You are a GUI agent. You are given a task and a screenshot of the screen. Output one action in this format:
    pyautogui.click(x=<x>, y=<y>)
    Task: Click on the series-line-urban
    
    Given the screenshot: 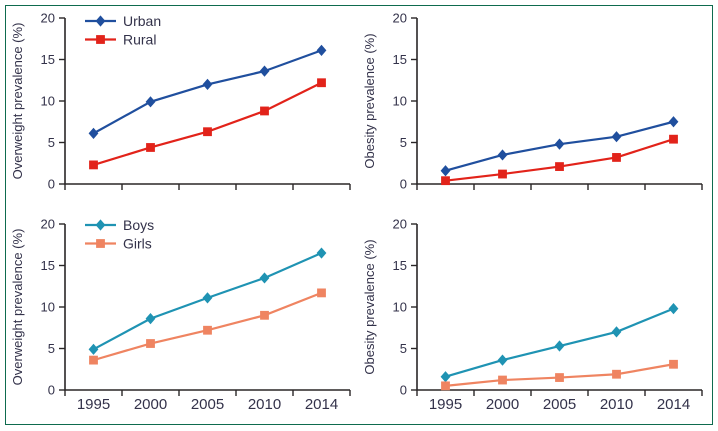 What is the action you would take?
    pyautogui.click(x=207, y=92)
    